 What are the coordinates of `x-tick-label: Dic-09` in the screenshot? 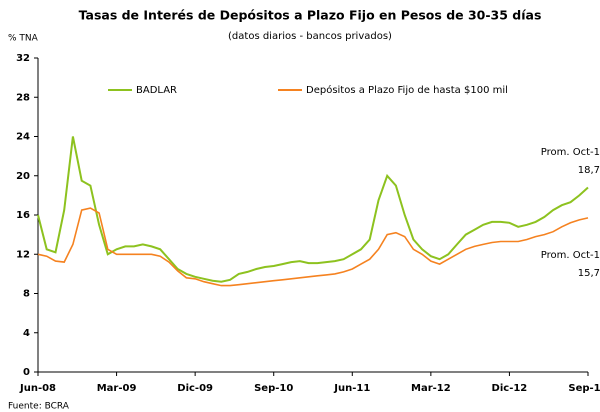 It's located at (195, 388).